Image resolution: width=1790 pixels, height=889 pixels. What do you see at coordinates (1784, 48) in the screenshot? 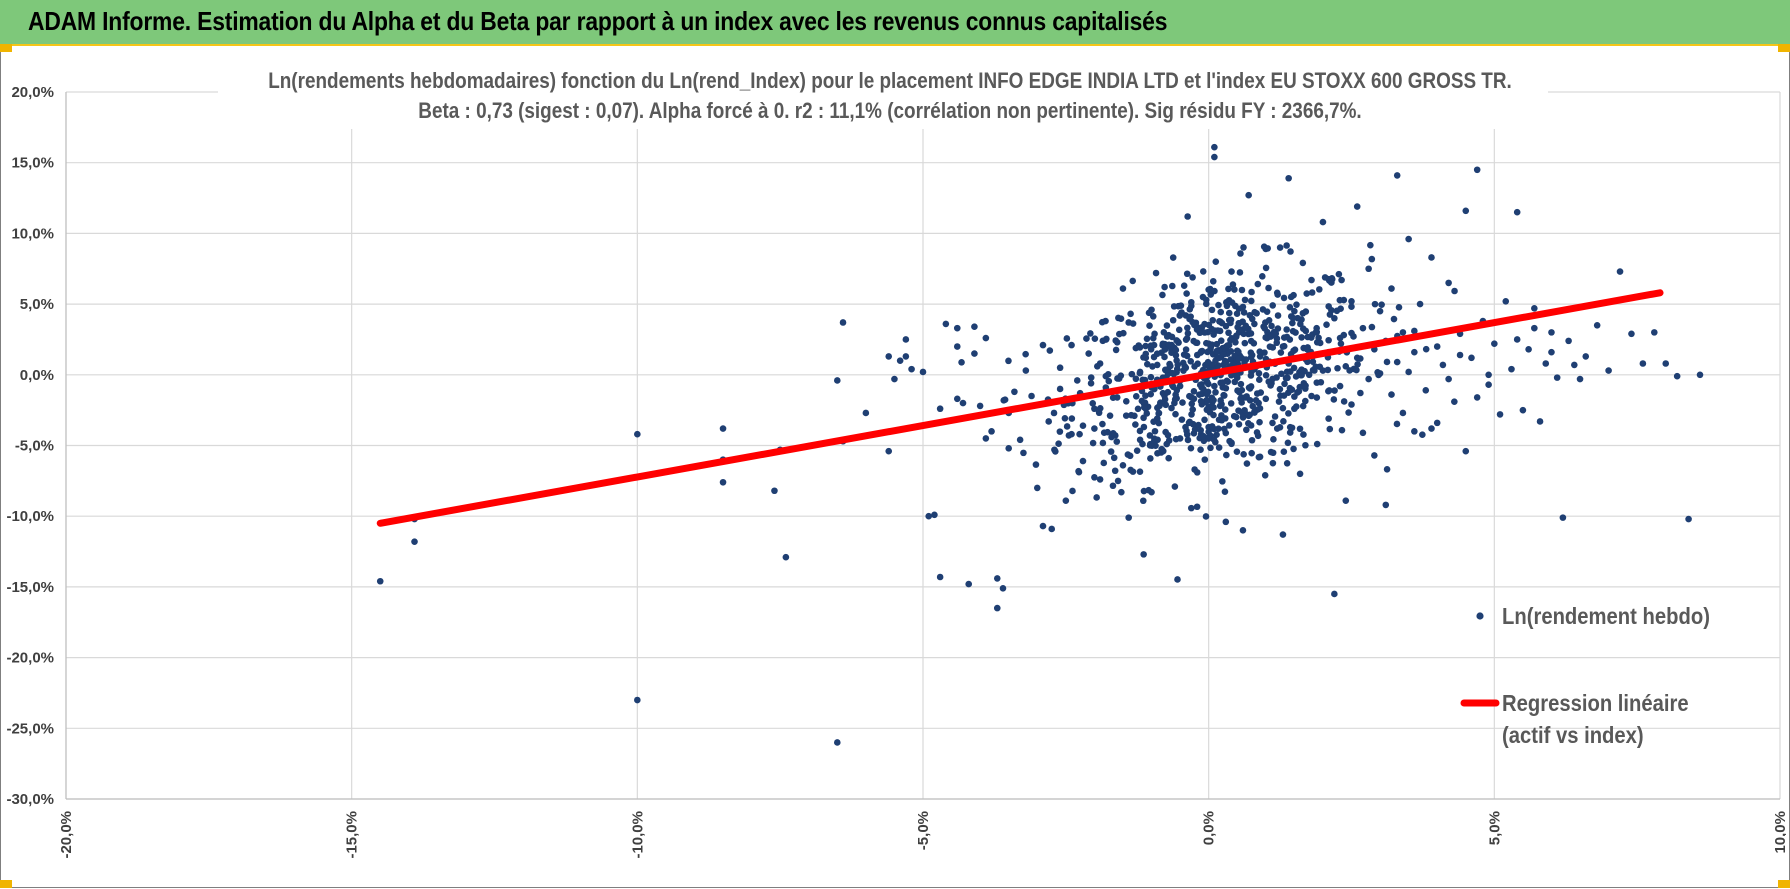
I see `corner-marker-top-right` at bounding box center [1784, 48].